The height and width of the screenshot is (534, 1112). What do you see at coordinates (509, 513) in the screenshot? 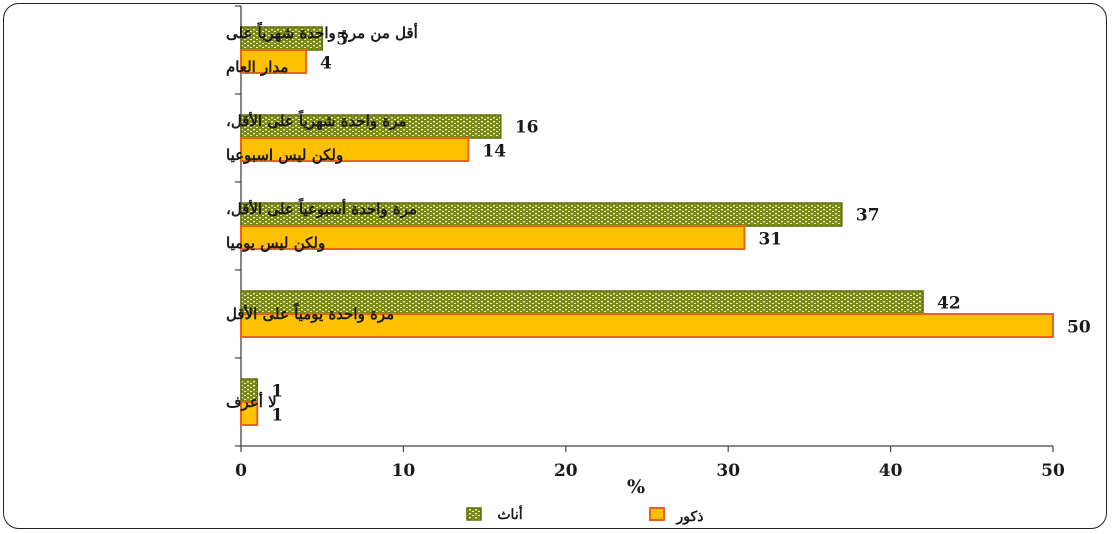
I see `legend-label-females: أناث` at bounding box center [509, 513].